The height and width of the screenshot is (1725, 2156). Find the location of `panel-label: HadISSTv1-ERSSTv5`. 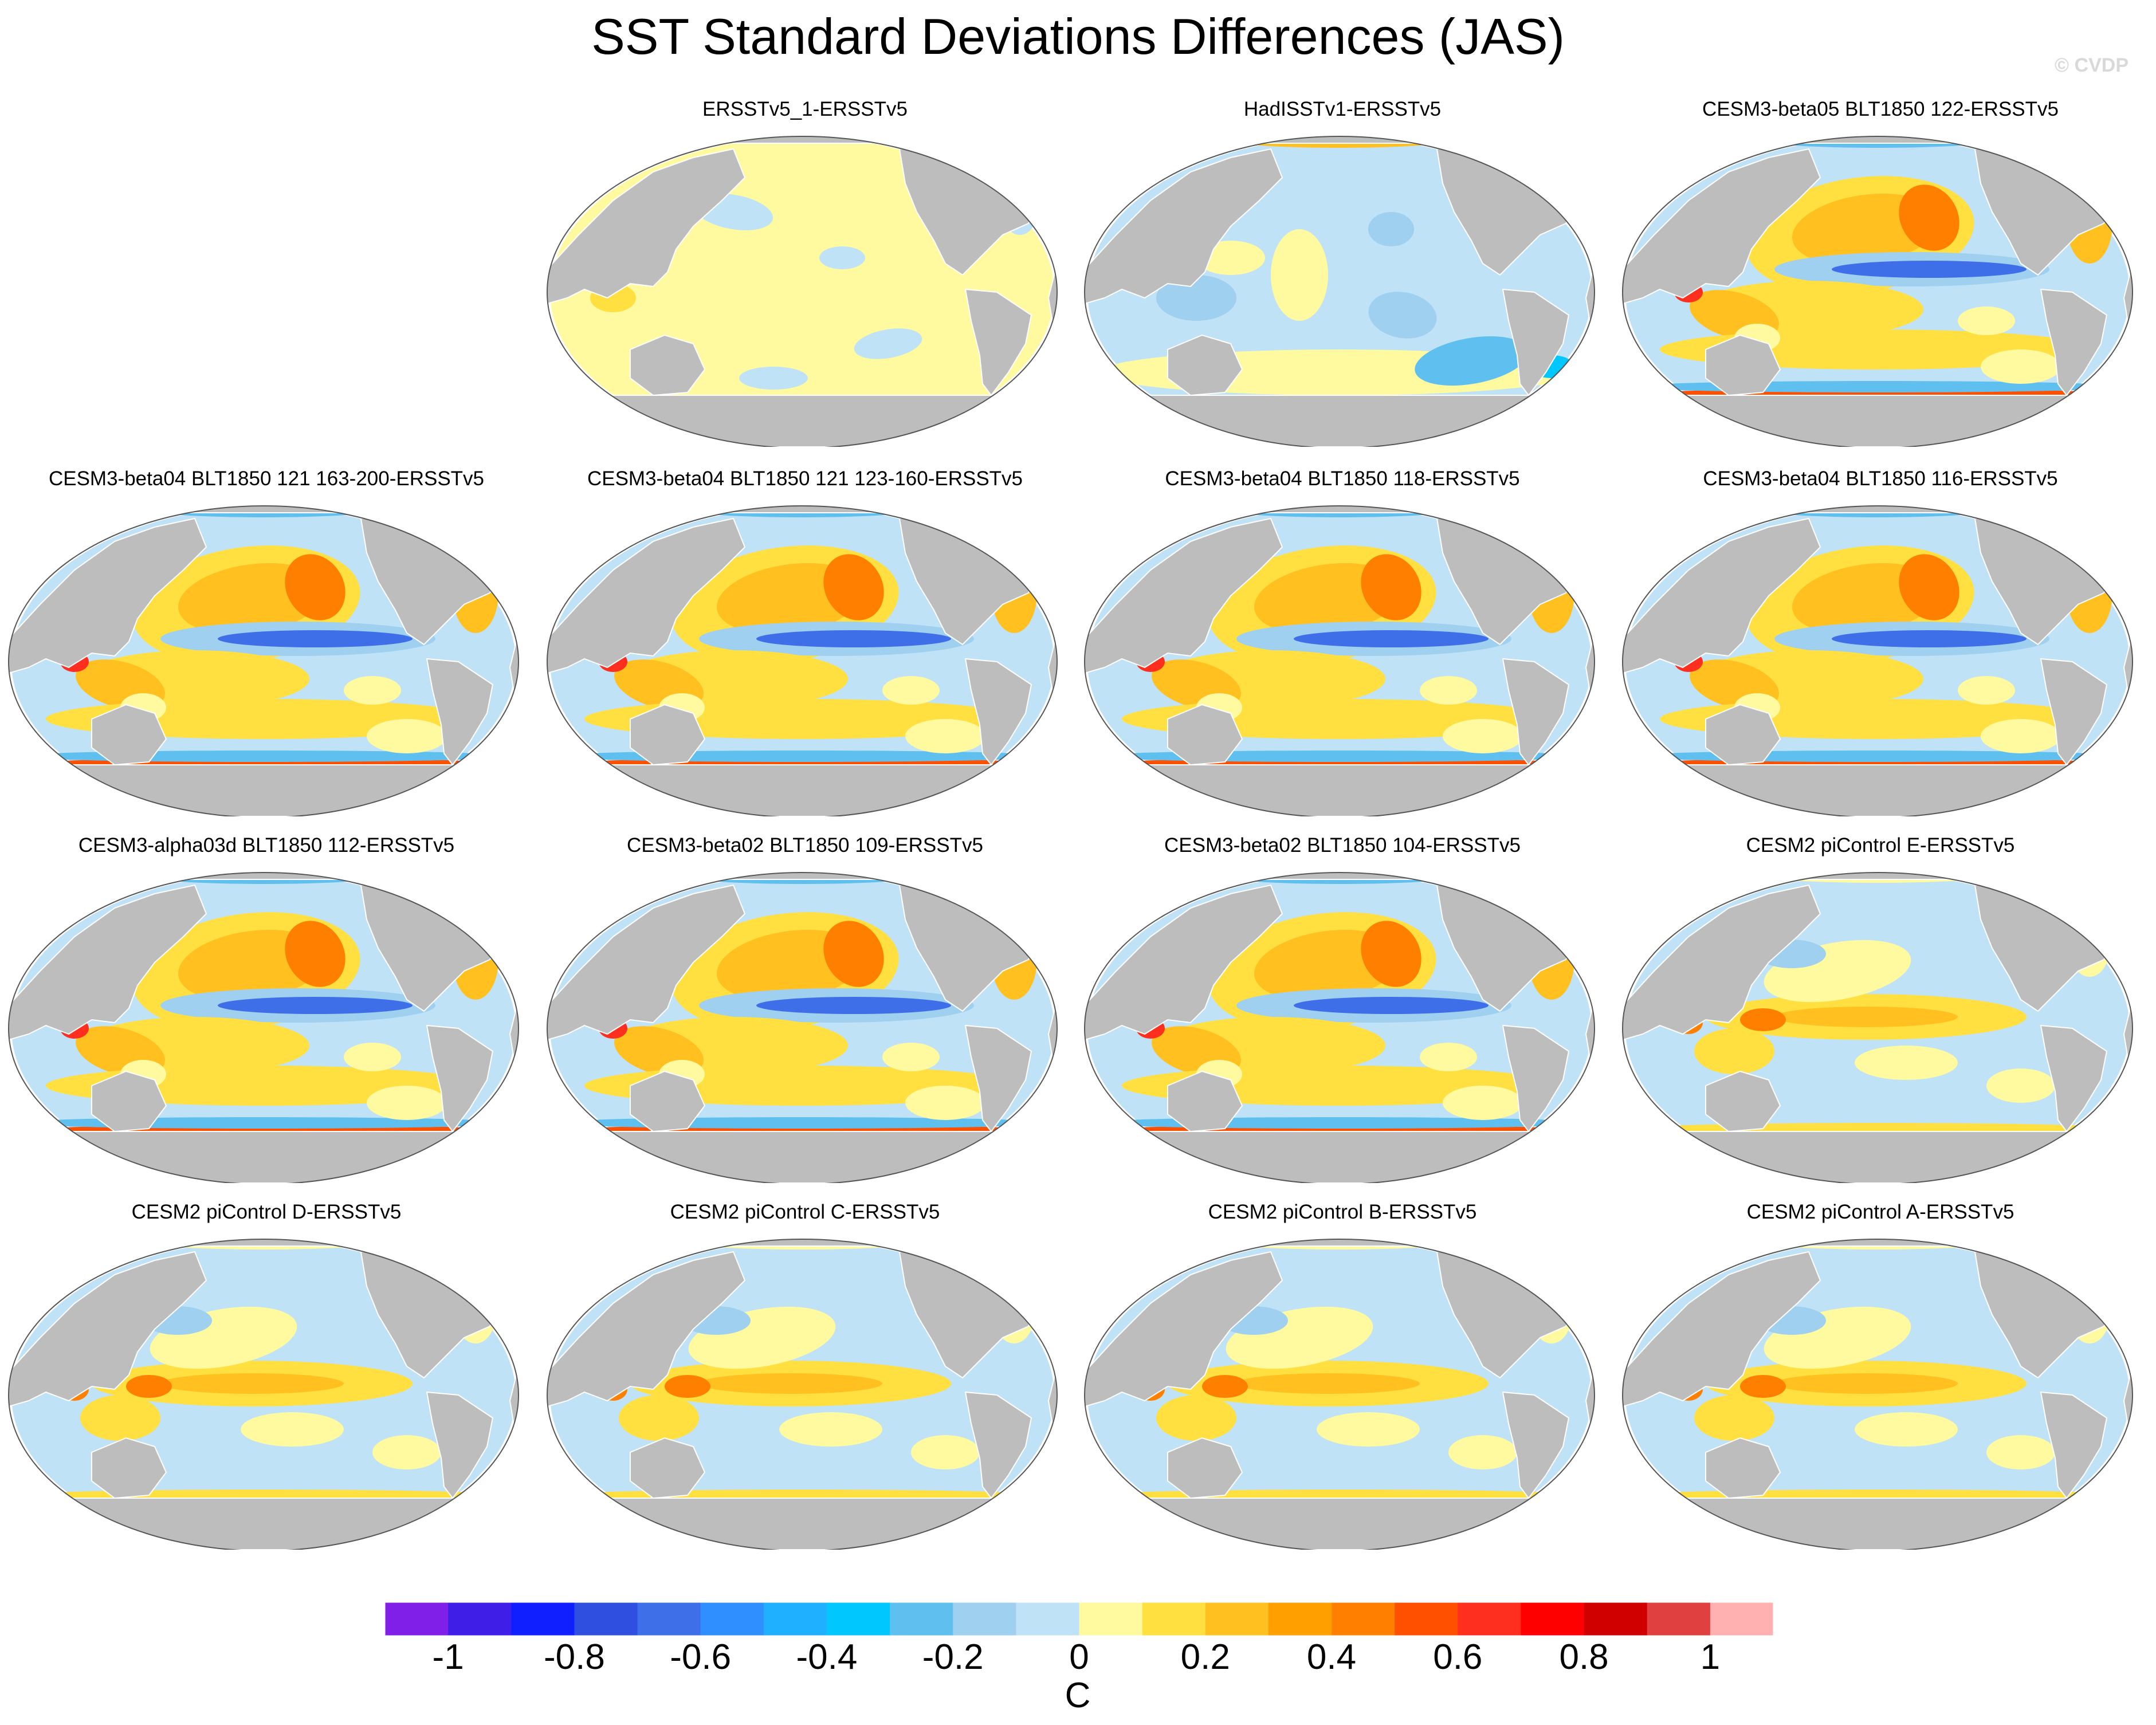

panel-label: HadISSTv1-ERSSTv5 is located at coordinates (1342, 109).